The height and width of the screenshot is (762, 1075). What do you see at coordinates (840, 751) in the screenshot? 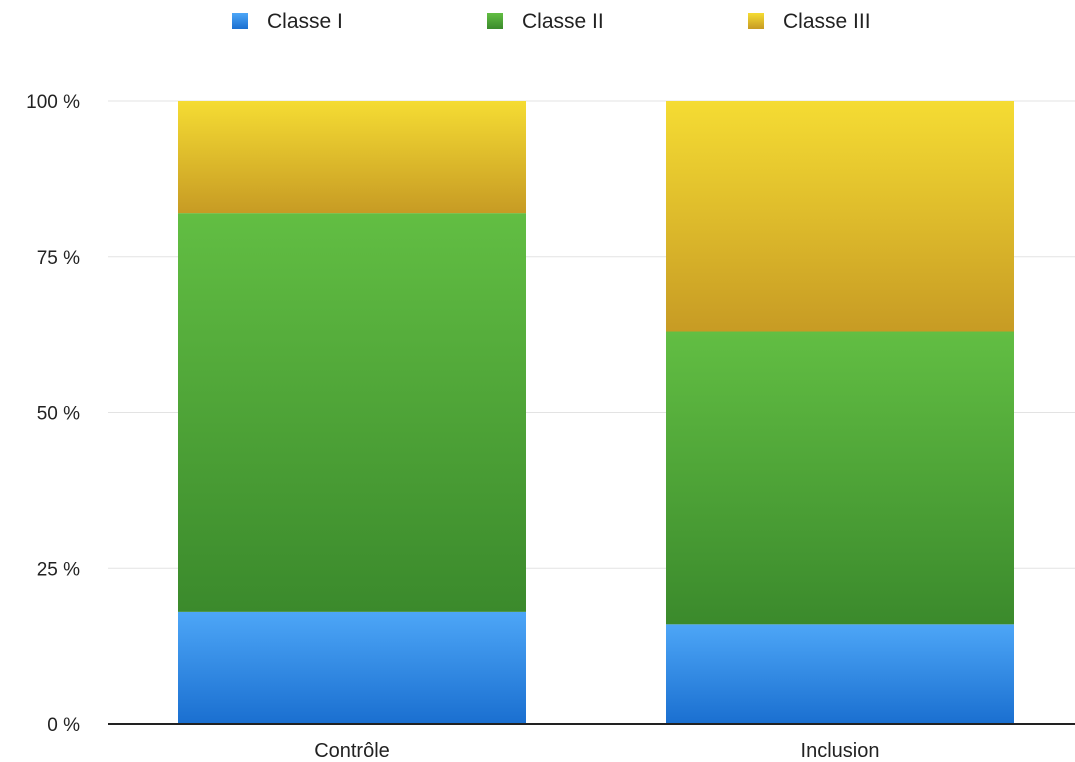
I see `x-tick-label: Inclusion` at bounding box center [840, 751].